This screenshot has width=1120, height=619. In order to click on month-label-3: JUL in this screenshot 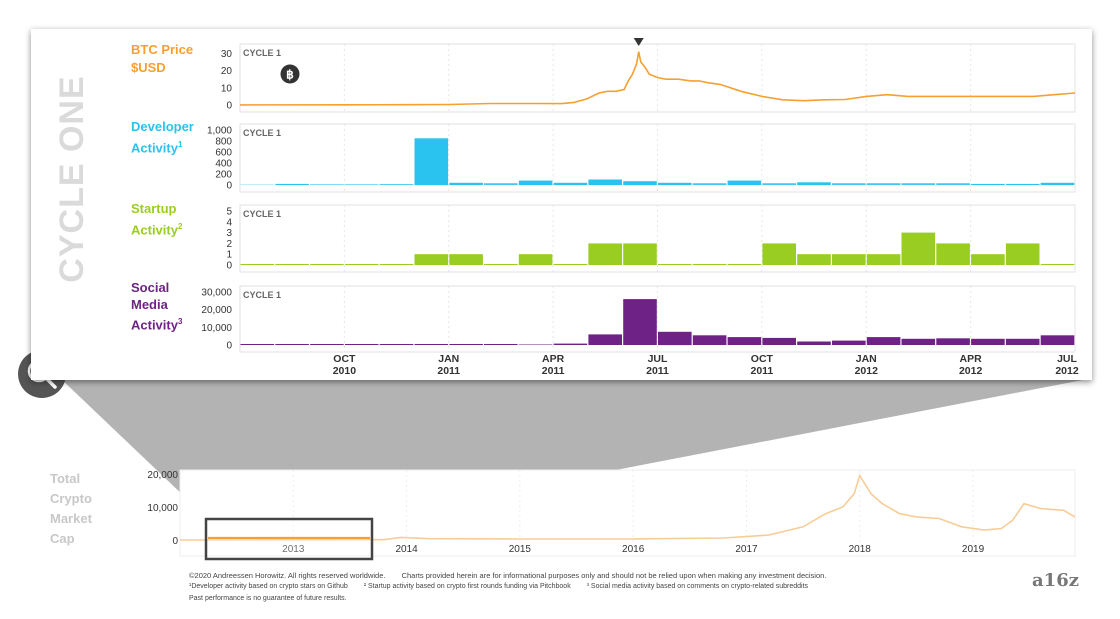, I will do `click(658, 359)`.